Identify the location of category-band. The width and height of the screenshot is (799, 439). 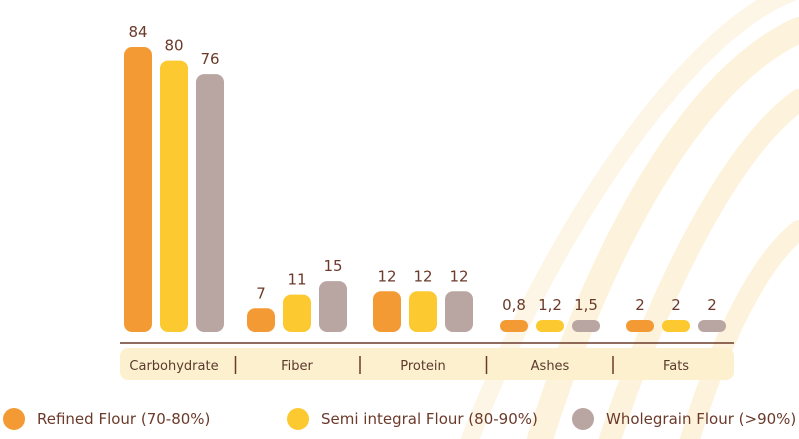
(427, 364).